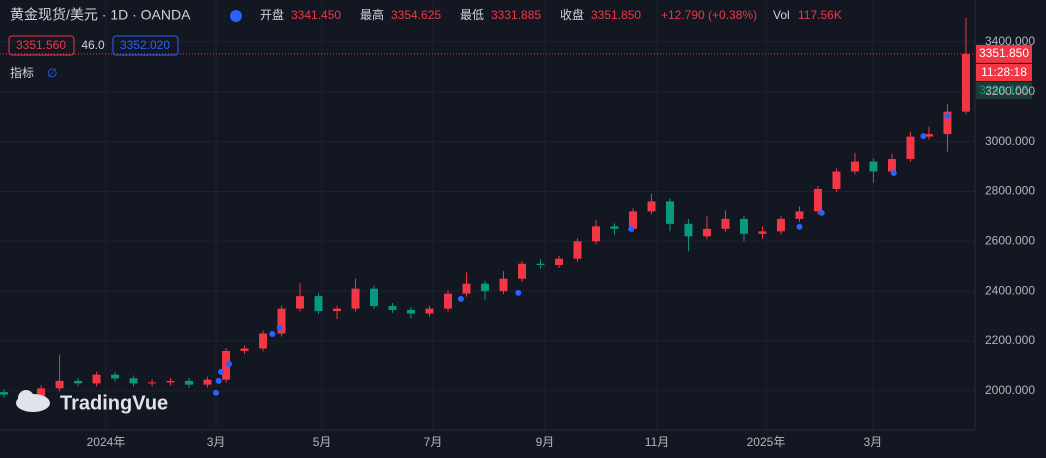 The width and height of the screenshot is (1046, 458). What do you see at coordinates (1010, 240) in the screenshot?
I see `y-tick-label: 2600.000` at bounding box center [1010, 240].